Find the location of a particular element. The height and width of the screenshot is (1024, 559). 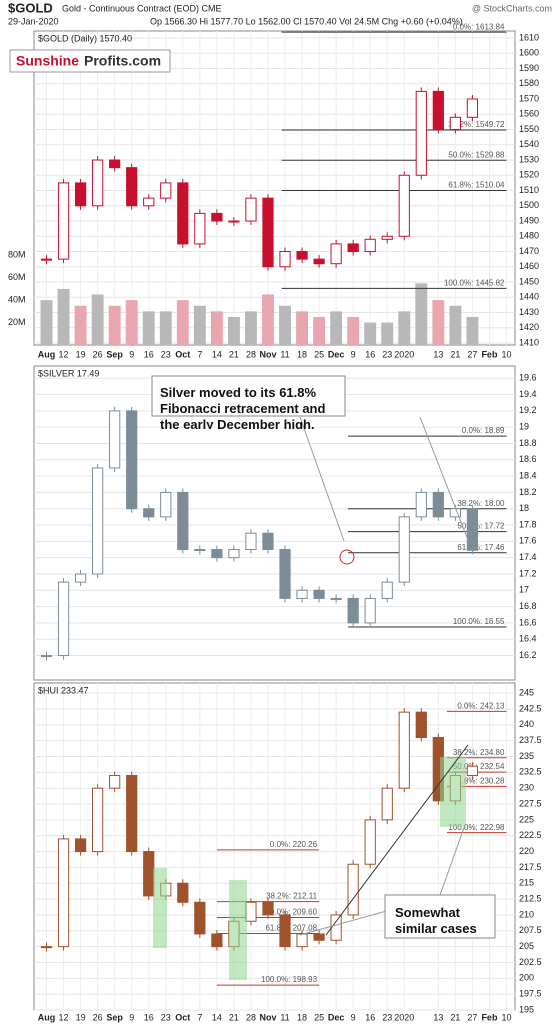

x-tick-label: 12 is located at coordinates (64, 354).